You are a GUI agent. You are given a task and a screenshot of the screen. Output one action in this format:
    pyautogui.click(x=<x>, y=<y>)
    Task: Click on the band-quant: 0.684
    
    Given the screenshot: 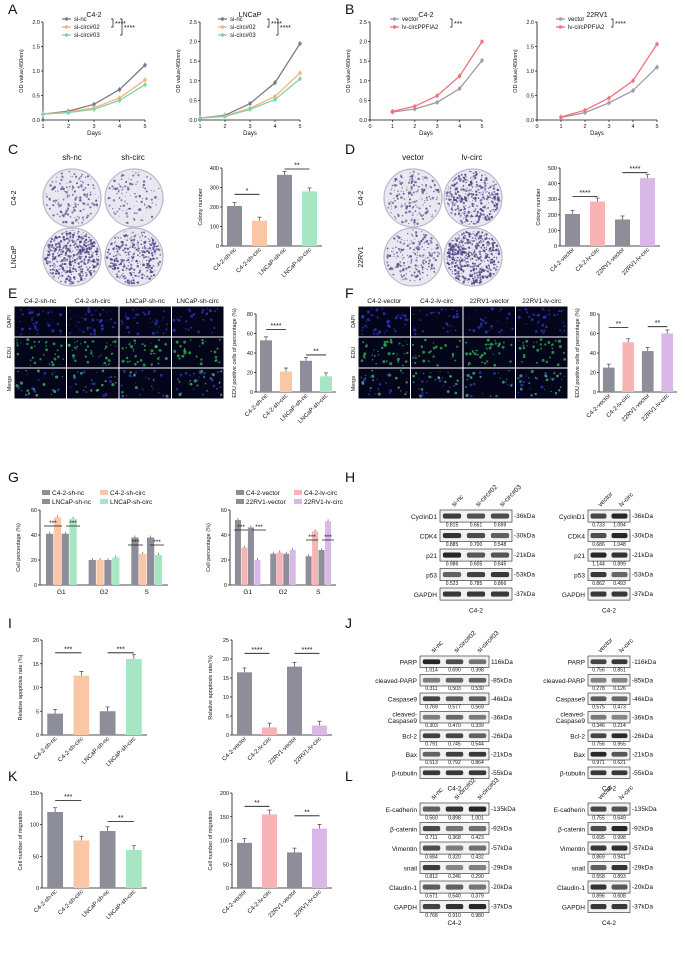 What is the action you would take?
    pyautogui.click(x=431, y=857)
    